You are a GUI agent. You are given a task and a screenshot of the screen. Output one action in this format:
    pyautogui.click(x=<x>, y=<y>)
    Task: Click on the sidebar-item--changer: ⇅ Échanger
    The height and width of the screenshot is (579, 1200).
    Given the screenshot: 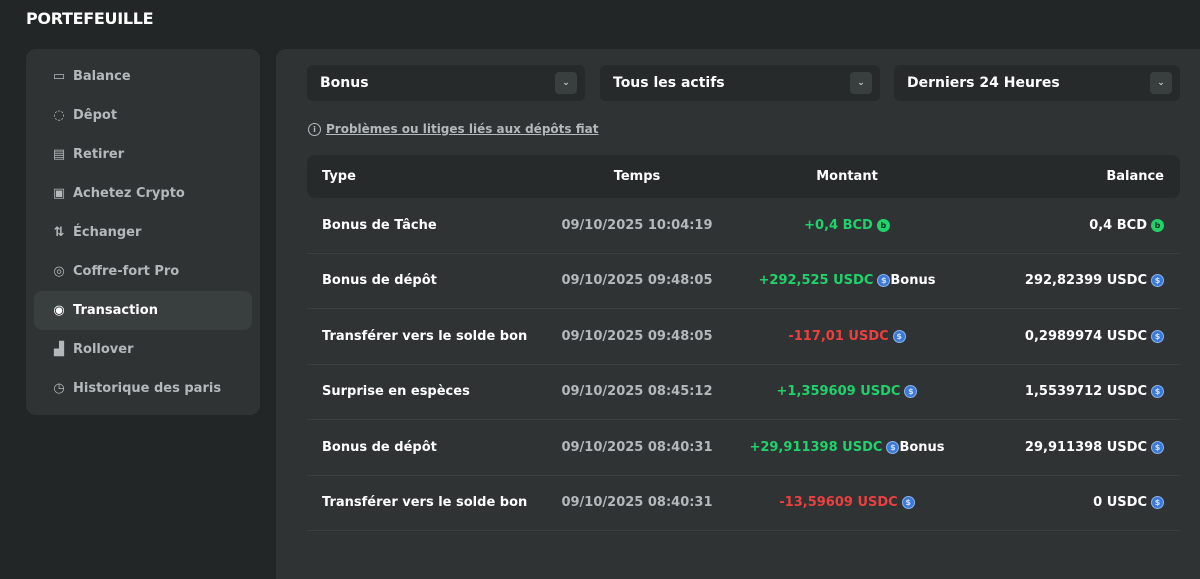 What is the action you would take?
    pyautogui.click(x=143, y=232)
    